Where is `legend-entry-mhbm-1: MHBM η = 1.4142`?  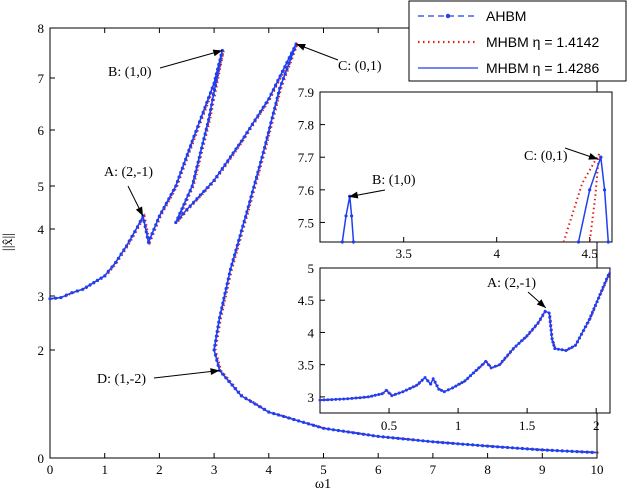 legend-entry-mhbm-1: MHBM η = 1.4142 is located at coordinates (508, 42).